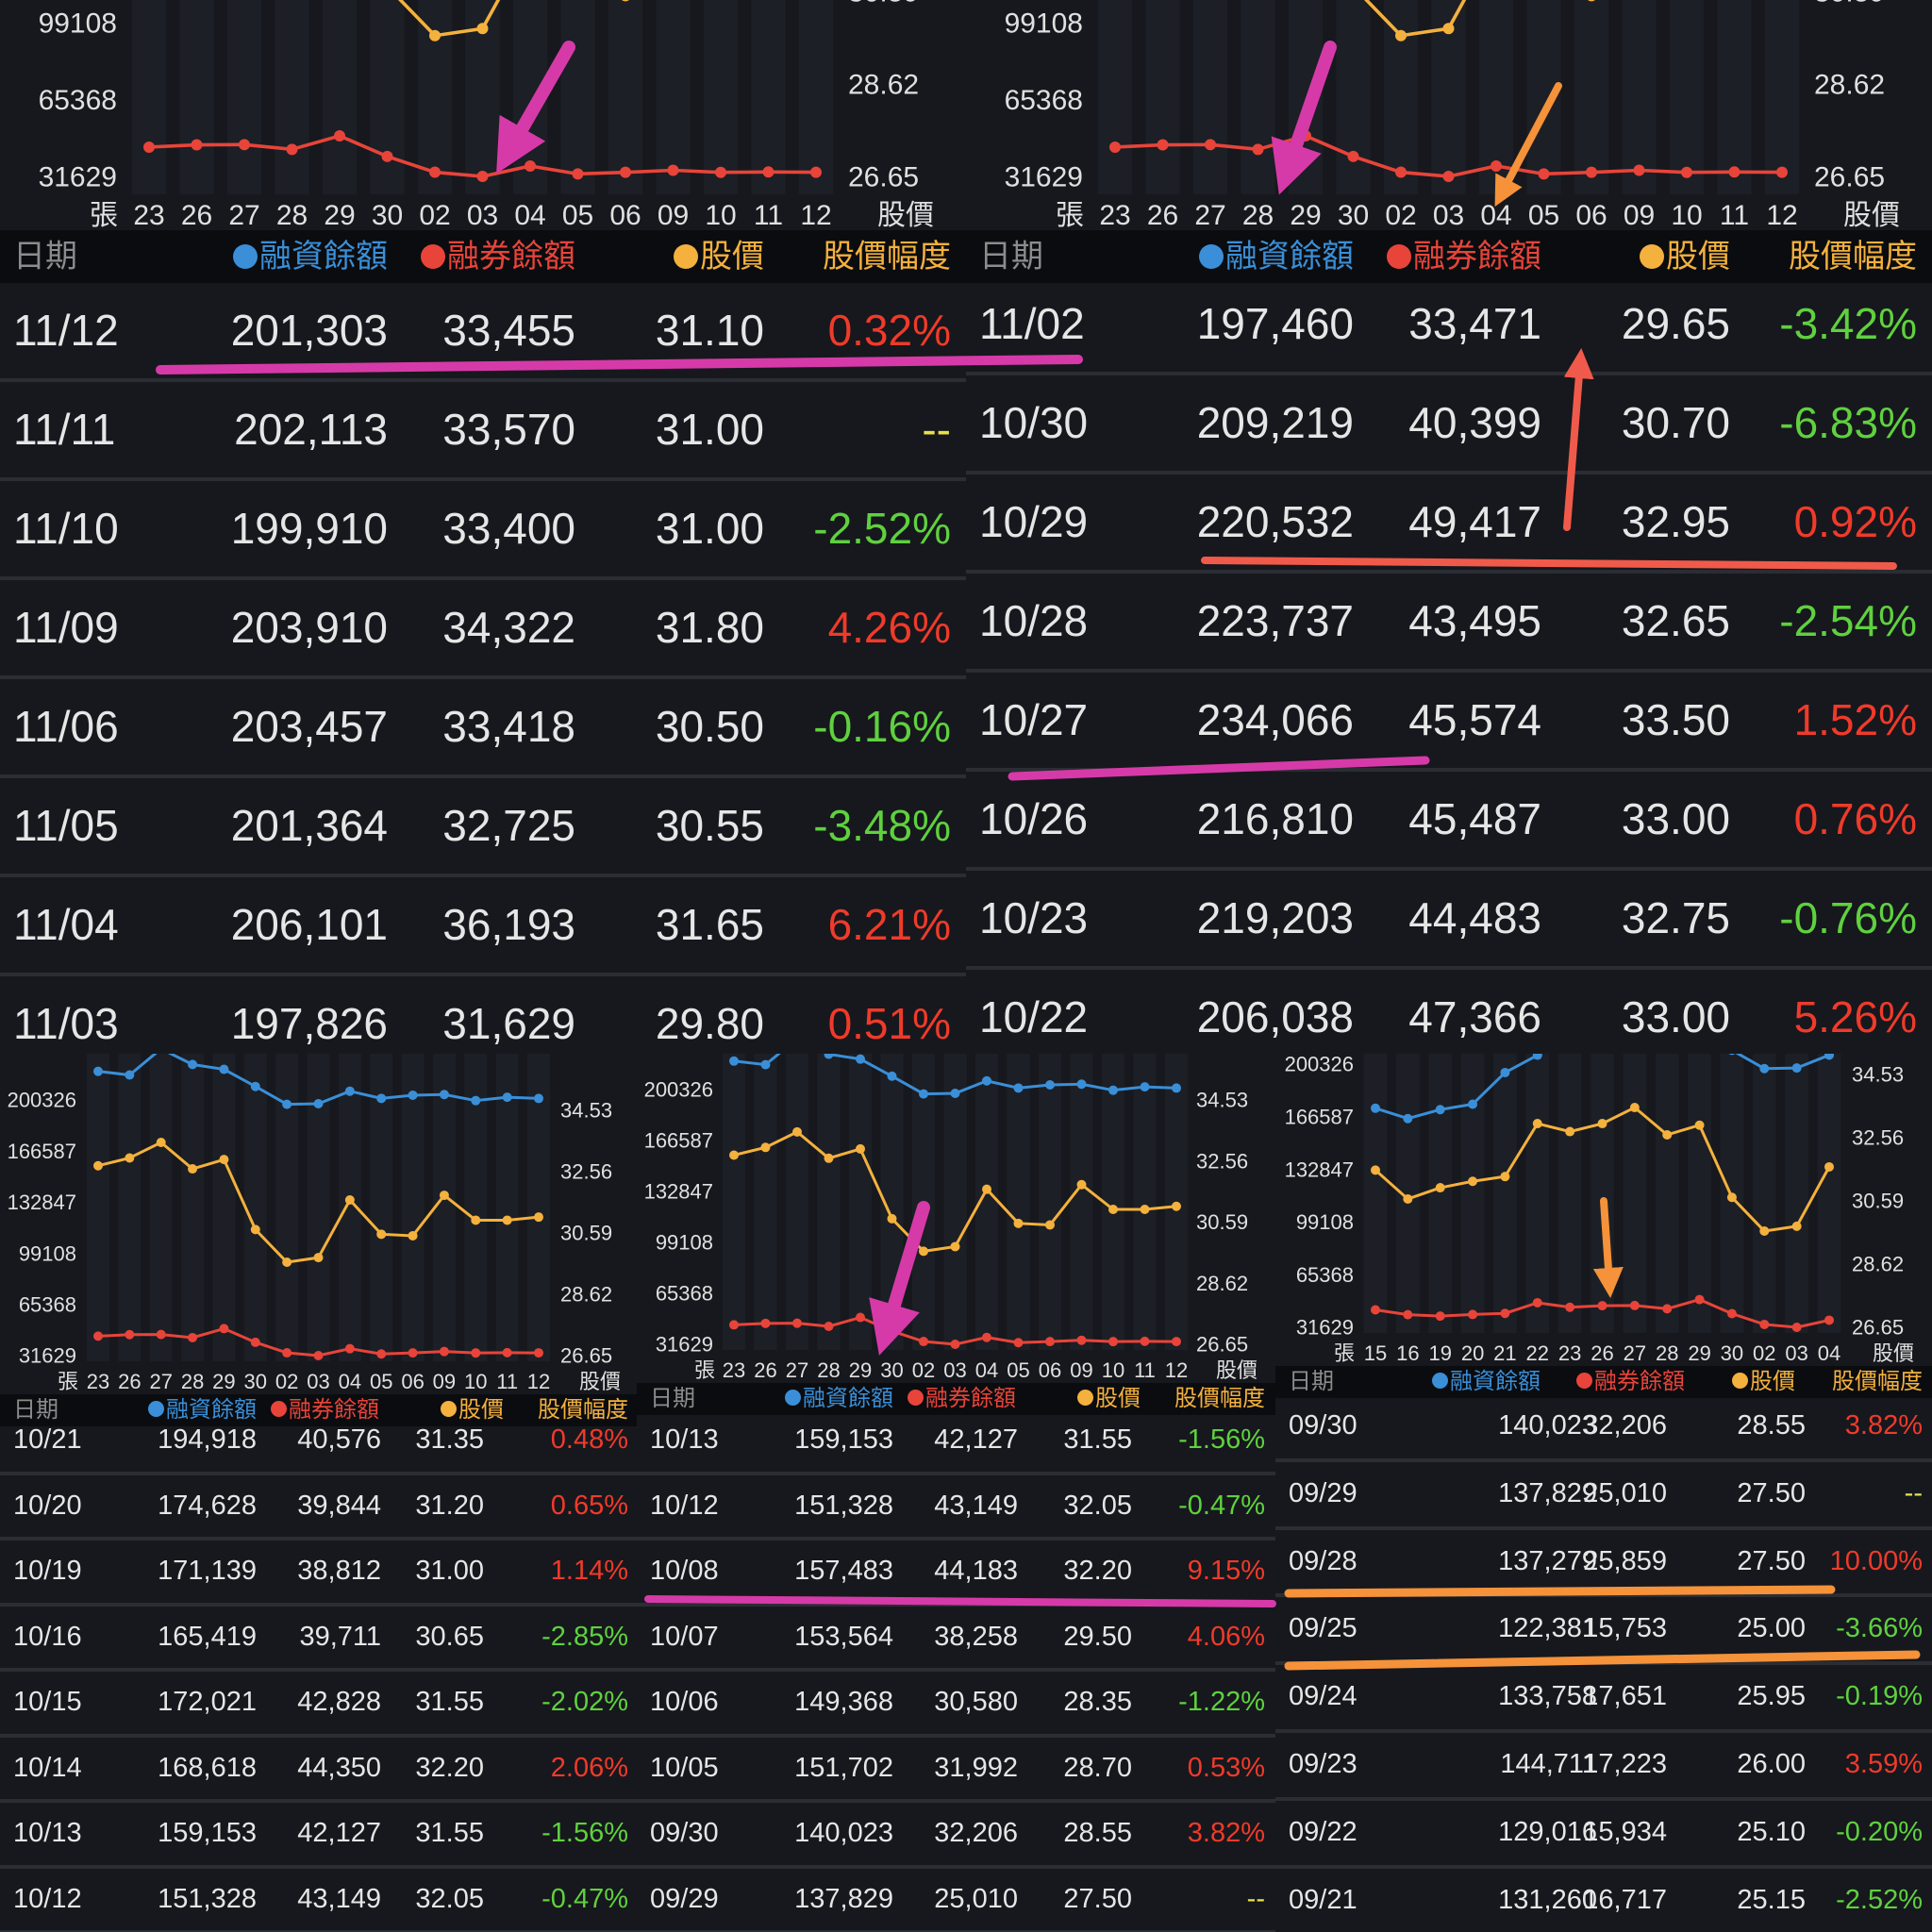 This screenshot has height=1932, width=1932. Describe the element at coordinates (318, 1705) in the screenshot. I see `table-row: 10/15 172,021 42,828 31.55 -2.02%` at that location.